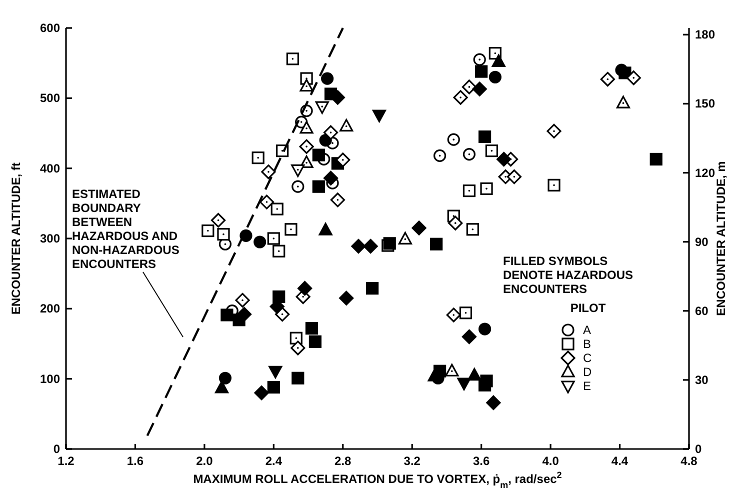 The image size is (734, 490). Describe the element at coordinates (66, 461) in the screenshot. I see `x-tick-label: 1.2` at that location.